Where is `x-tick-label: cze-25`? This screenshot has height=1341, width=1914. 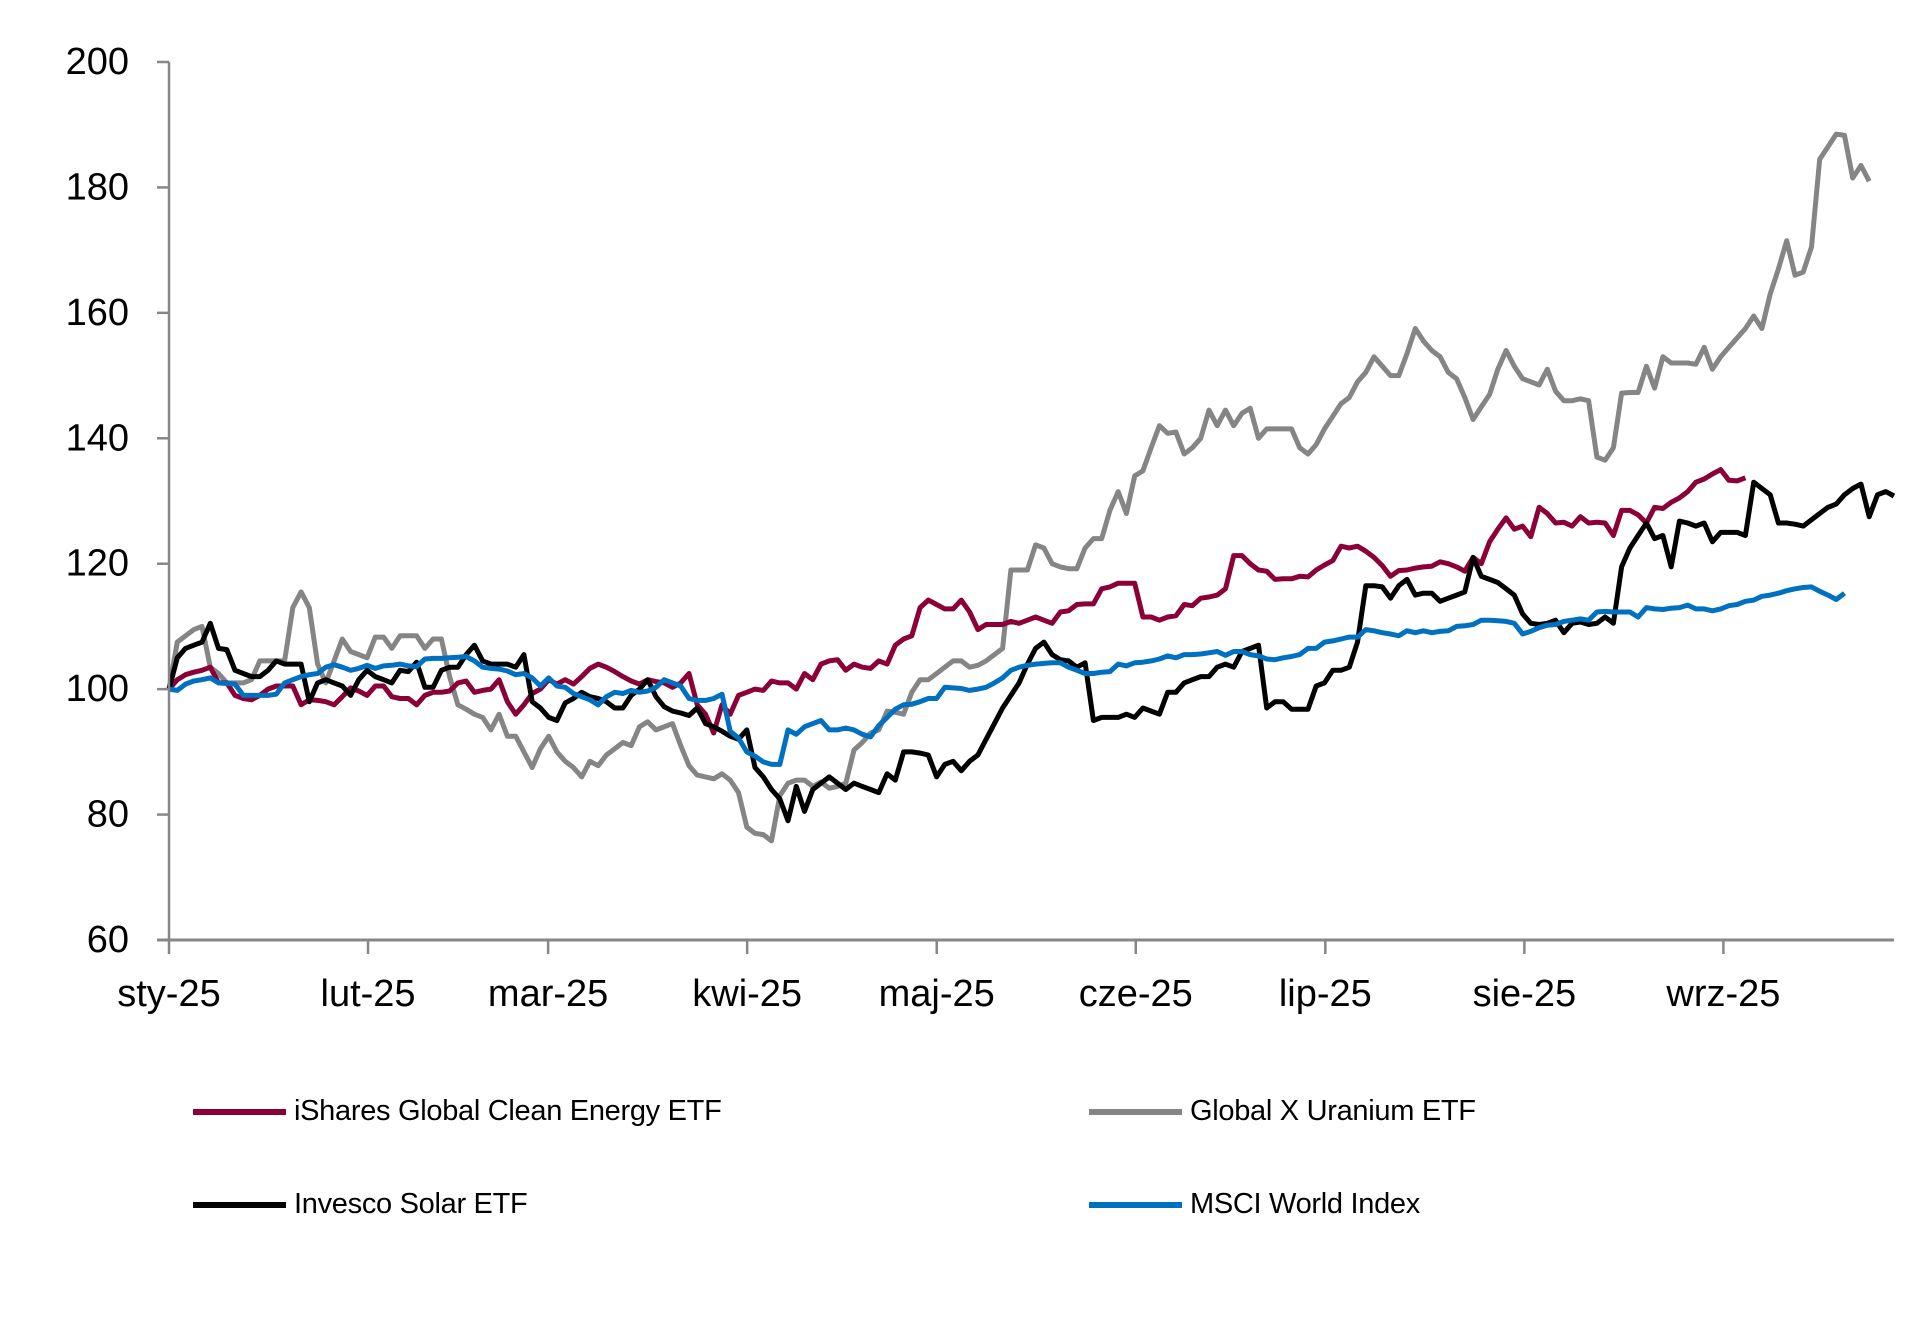
x-tick-label: cze-25 is located at coordinates (1136, 994).